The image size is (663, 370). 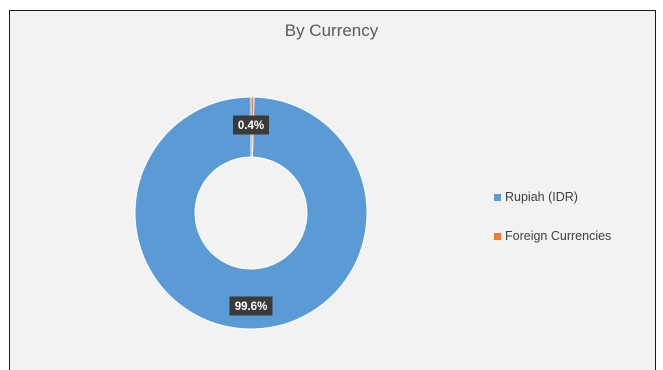 What do you see at coordinates (541, 197) in the screenshot?
I see `legend-label-rupiah: Rupiah (IDR)` at bounding box center [541, 197].